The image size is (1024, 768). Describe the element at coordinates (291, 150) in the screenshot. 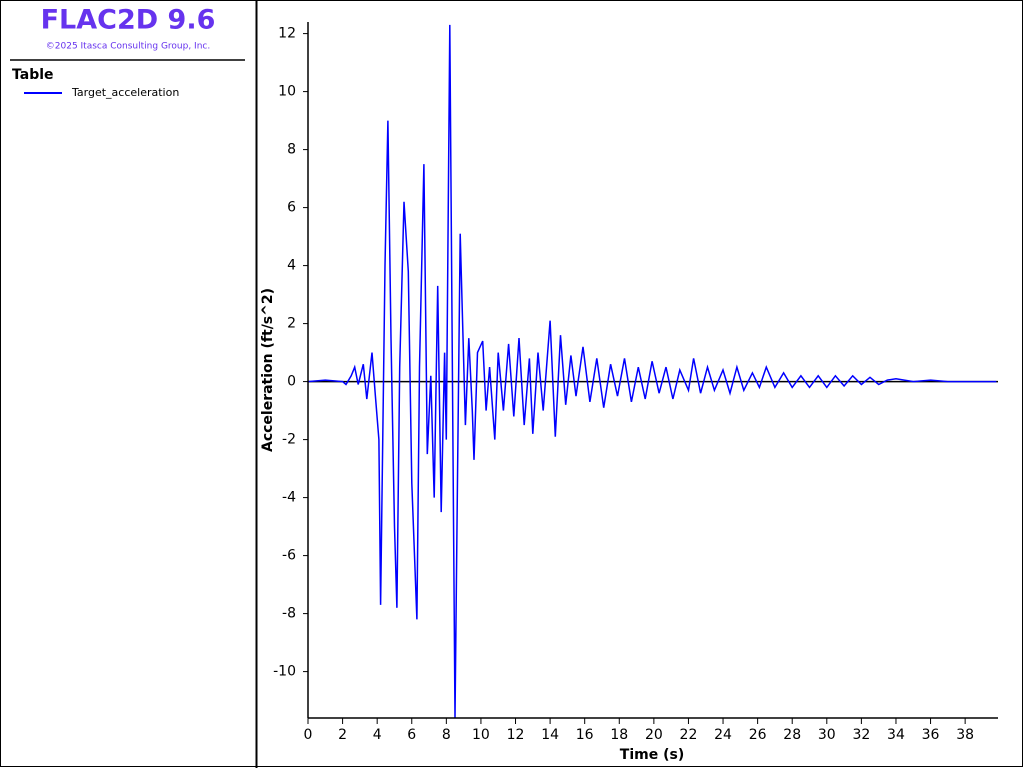

I see `y-tick-label: 8` at that location.